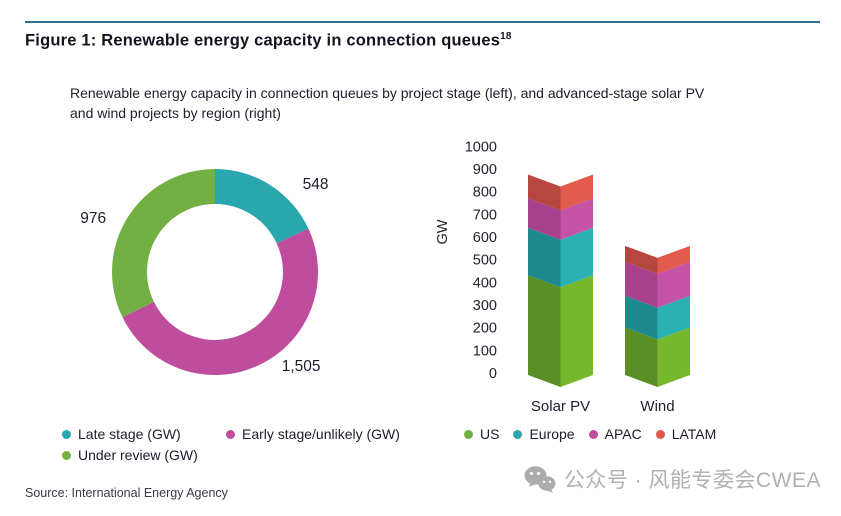 The image size is (841, 516). I want to click on donut-value-label-early-stage-unlikely-gw: 1,505, so click(301, 367).